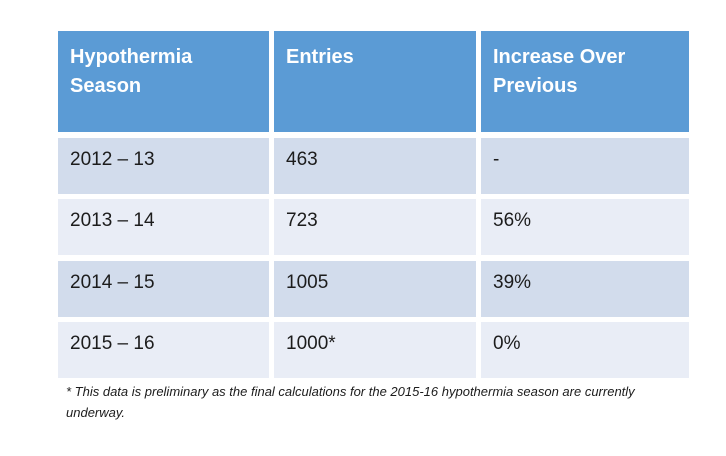 The width and height of the screenshot is (726, 456). I want to click on table-row-1-increase: -, so click(585, 165).